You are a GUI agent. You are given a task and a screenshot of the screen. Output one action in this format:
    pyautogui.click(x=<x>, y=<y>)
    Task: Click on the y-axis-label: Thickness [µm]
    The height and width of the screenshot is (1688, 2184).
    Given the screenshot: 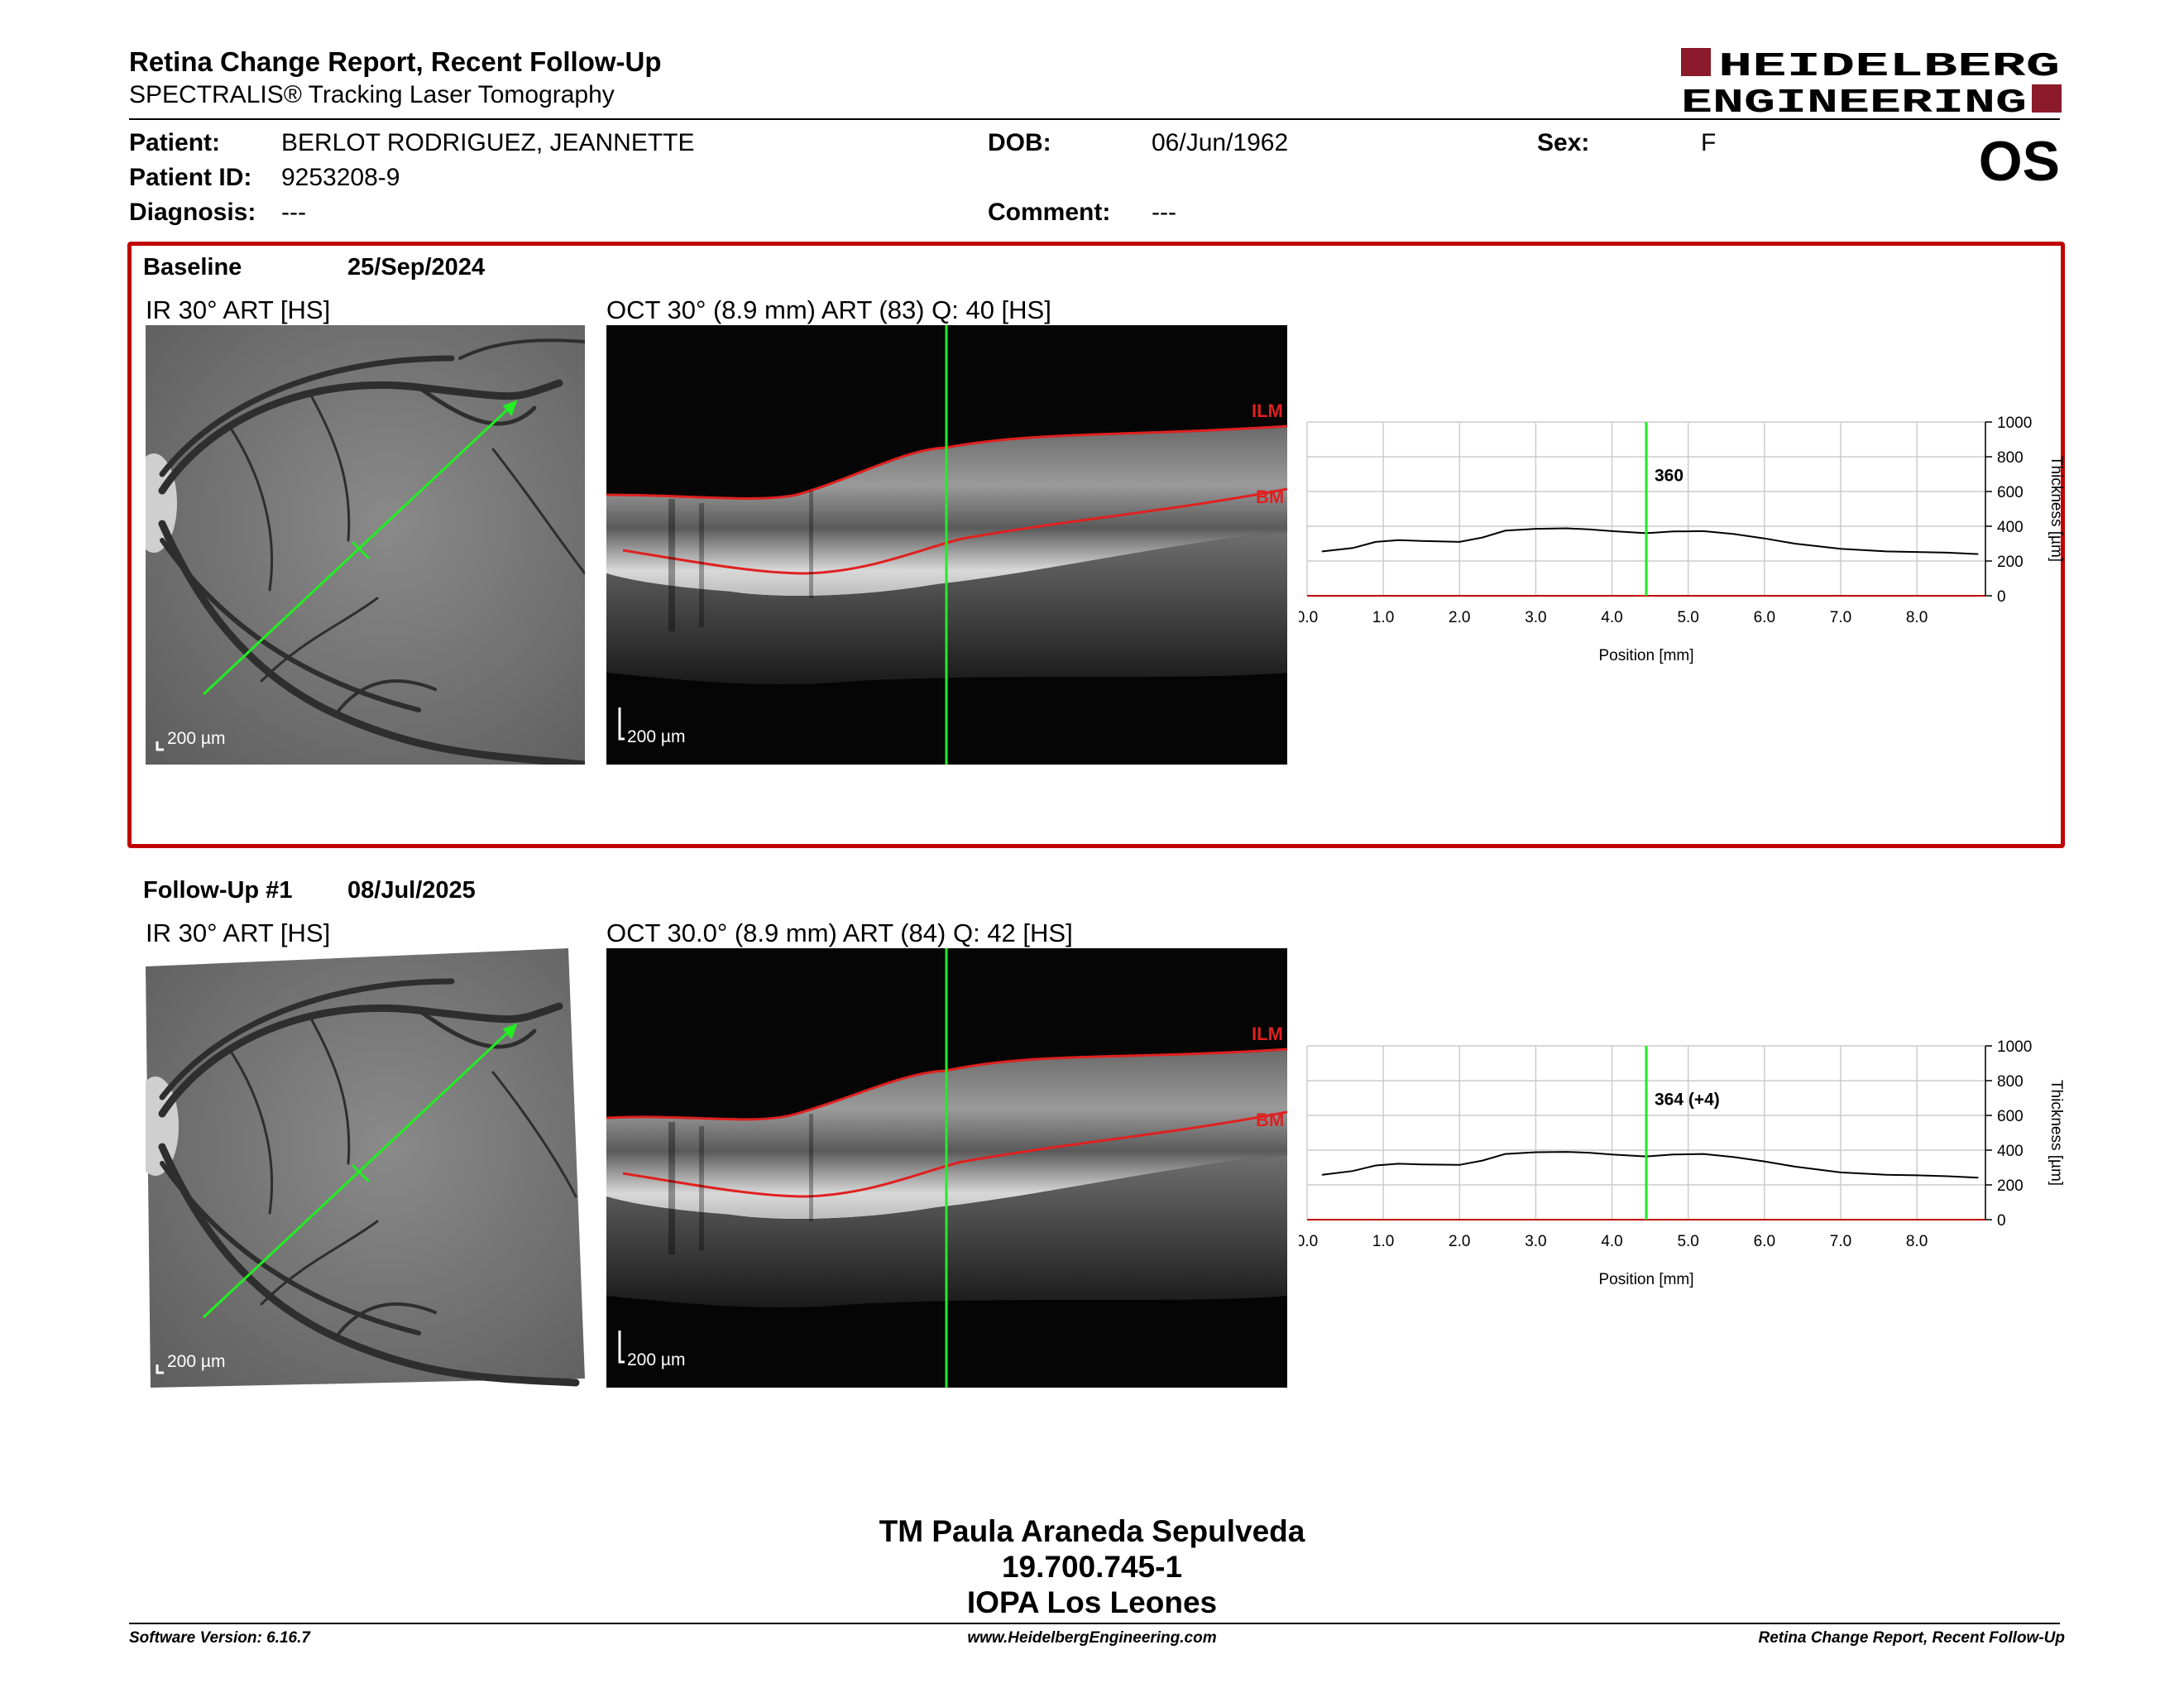 What is the action you would take?
    pyautogui.click(x=2056, y=1133)
    